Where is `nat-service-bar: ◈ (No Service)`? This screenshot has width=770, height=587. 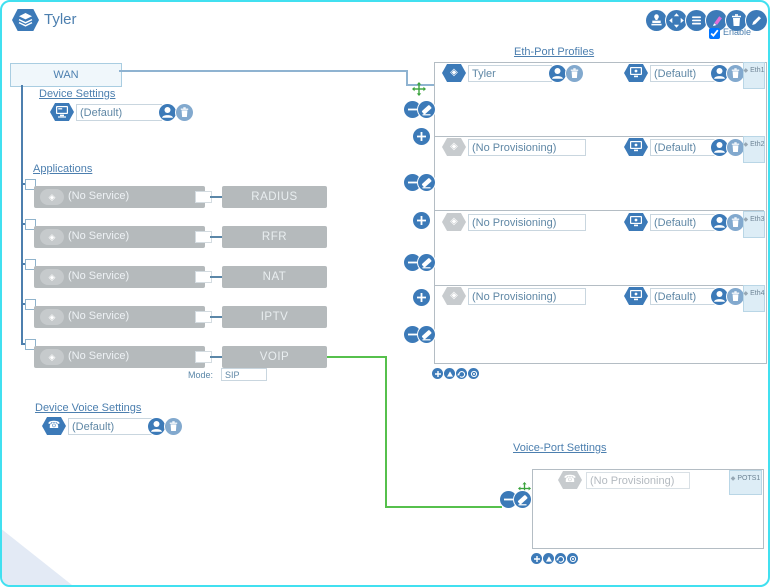
nat-service-bar: ◈ (No Service) is located at coordinates (119, 277).